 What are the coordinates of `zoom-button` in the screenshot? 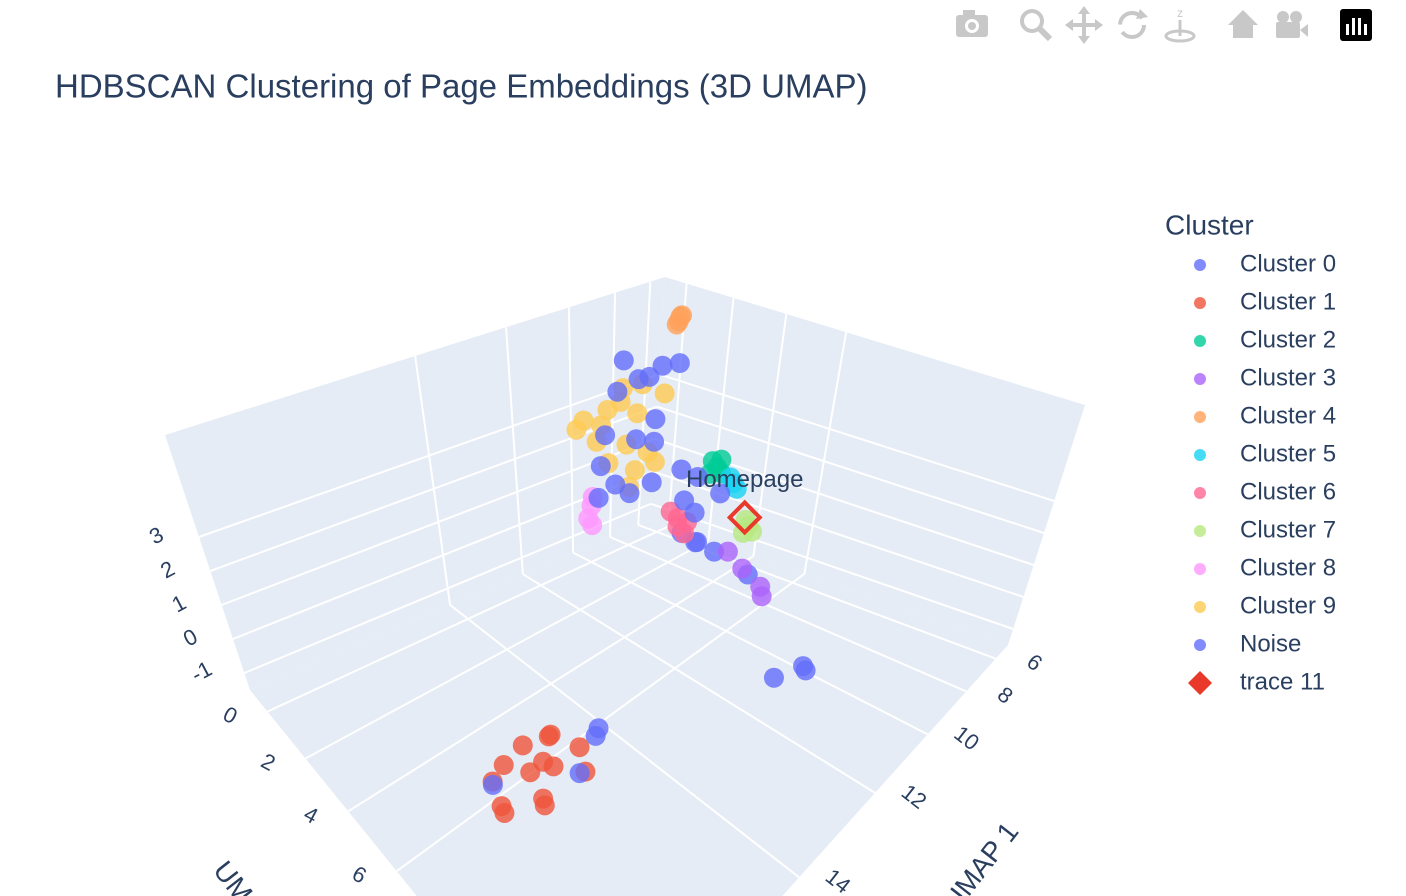 It's located at (1036, 25).